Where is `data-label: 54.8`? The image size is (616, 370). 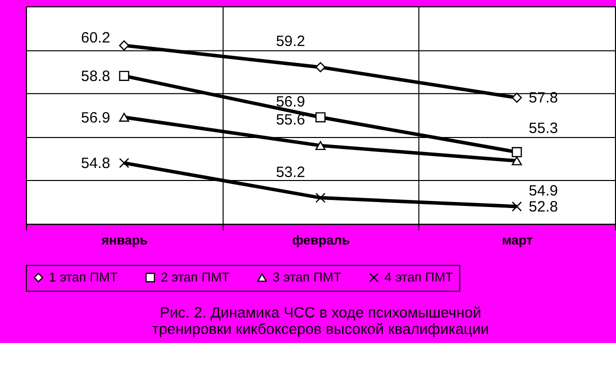 data-label: 54.8 is located at coordinates (95, 163).